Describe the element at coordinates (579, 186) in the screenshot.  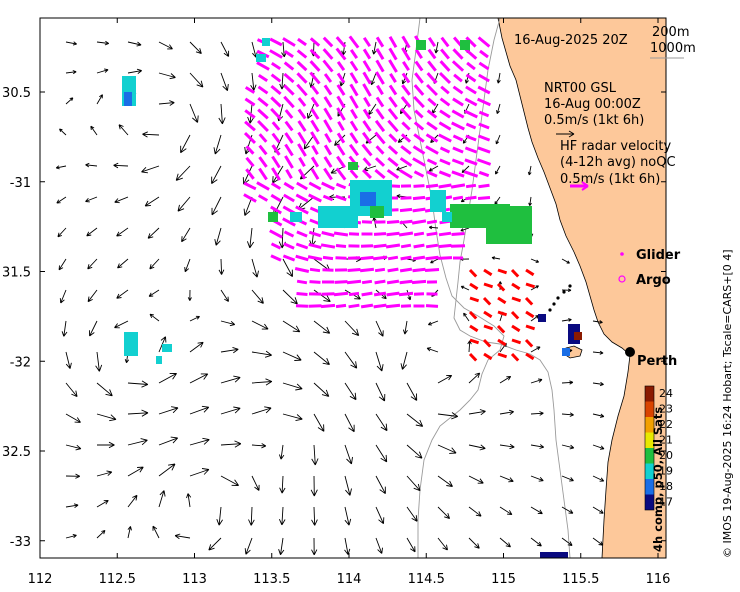
I see `radar-scale-arrow` at that location.